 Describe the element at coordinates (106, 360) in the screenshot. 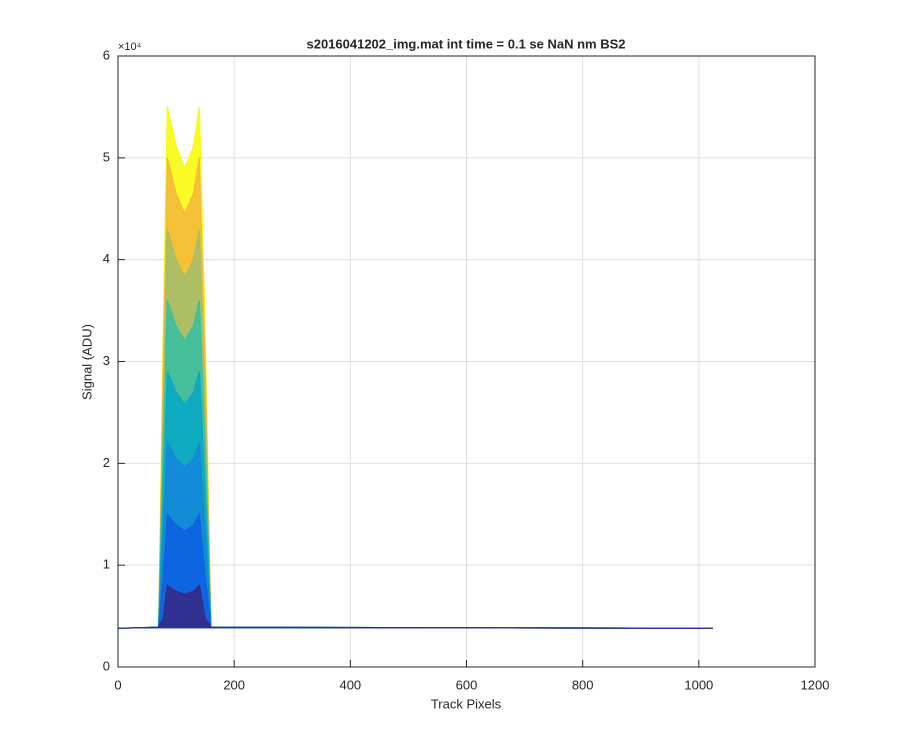

I see `y-tick-label: 3` at that location.